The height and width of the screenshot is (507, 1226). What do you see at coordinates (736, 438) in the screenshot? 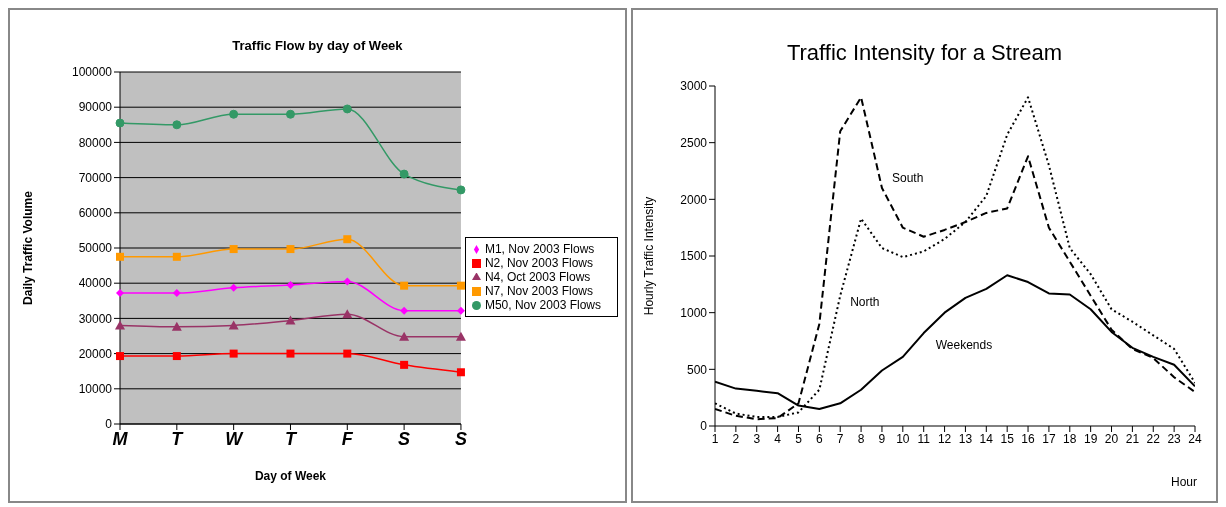
I see `x-tick-label: 2` at bounding box center [736, 438].